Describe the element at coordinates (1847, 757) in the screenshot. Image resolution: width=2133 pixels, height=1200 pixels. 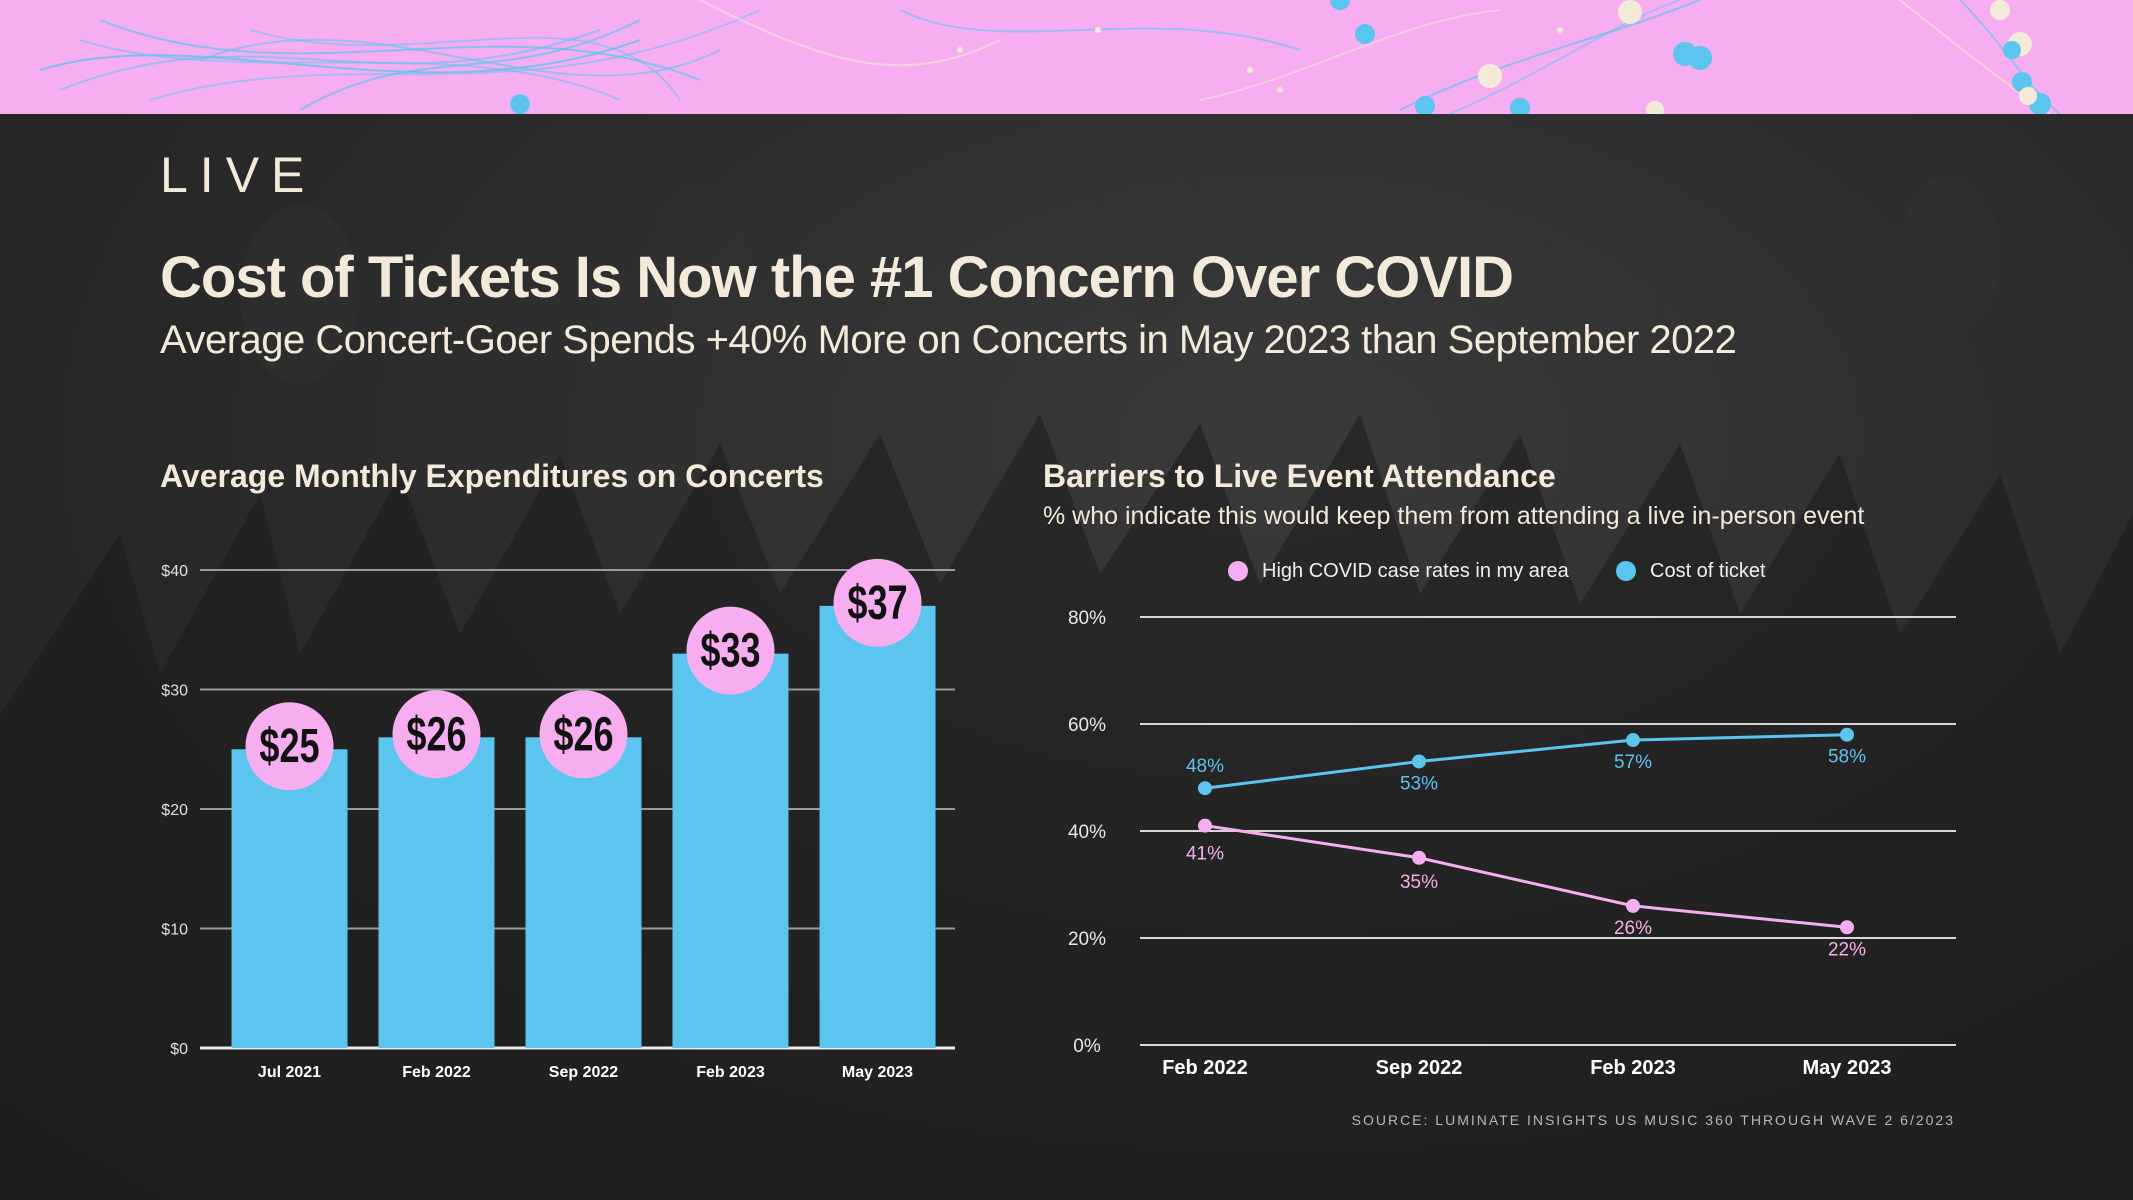
I see `line-data-label: 58%` at that location.